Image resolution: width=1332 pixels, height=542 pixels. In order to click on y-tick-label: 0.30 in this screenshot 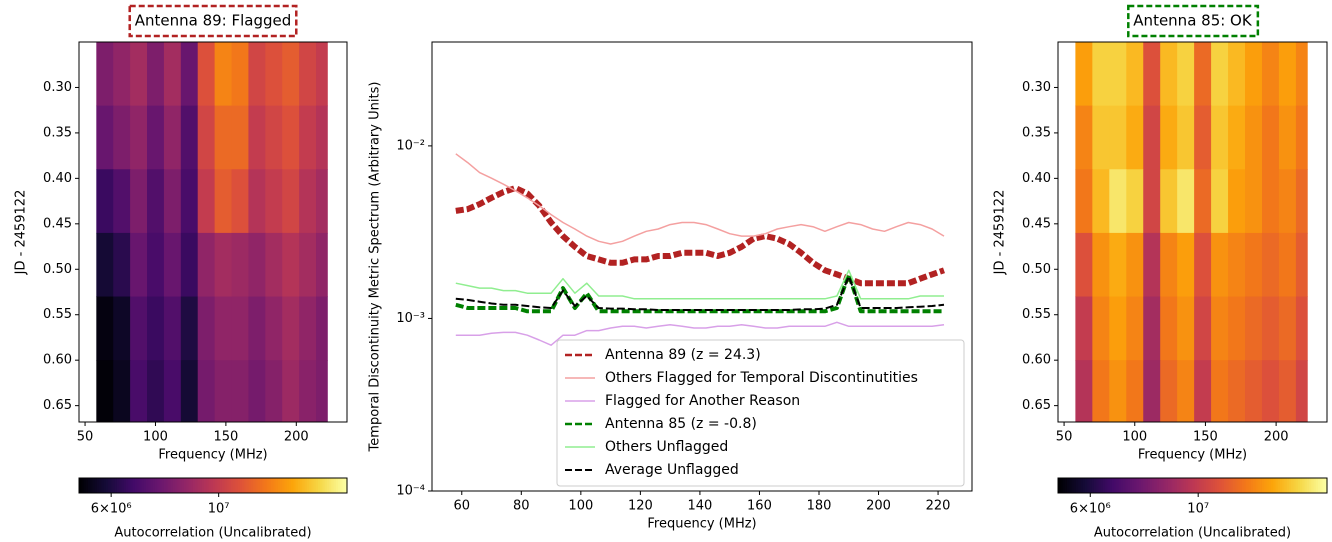, I will do `click(57, 87)`.